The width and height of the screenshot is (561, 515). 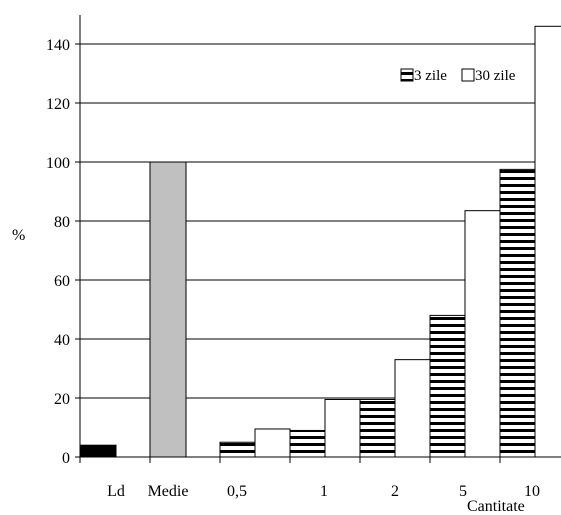 I want to click on x-category-label-10: 10, so click(x=532, y=491).